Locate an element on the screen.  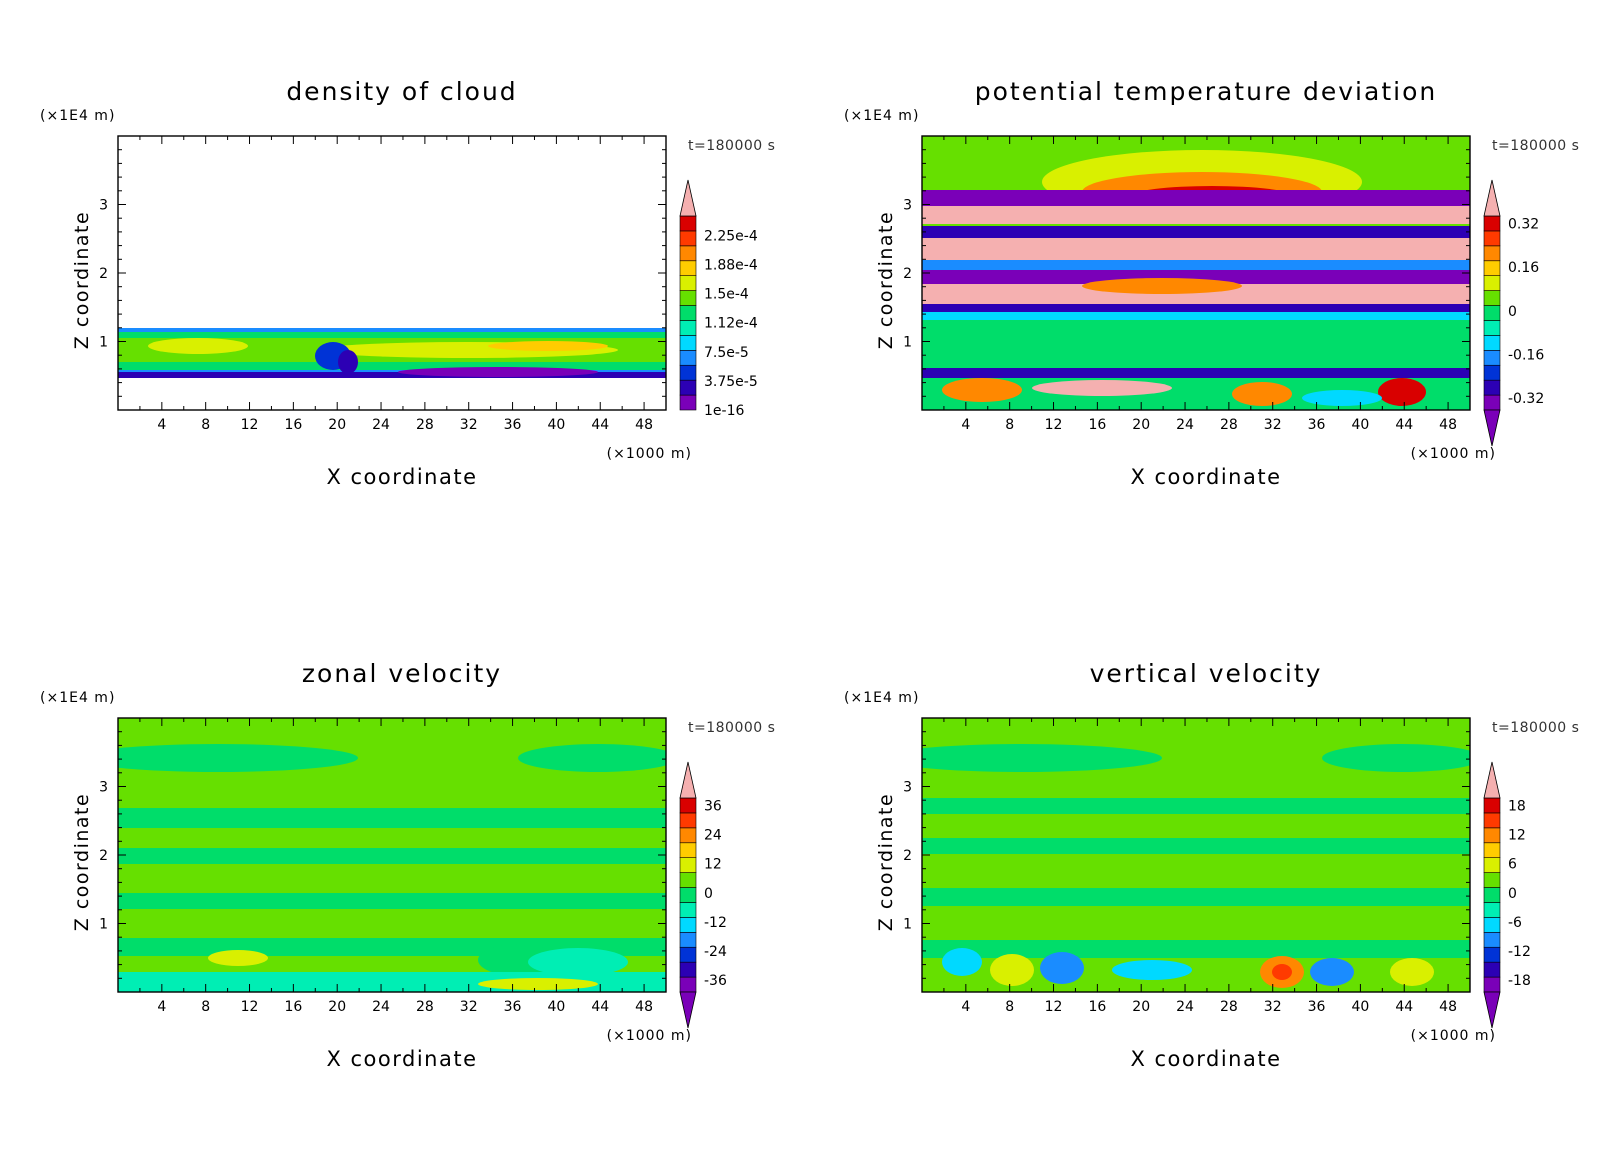
colorbar-label: 1.88e-4 is located at coordinates (731, 266).